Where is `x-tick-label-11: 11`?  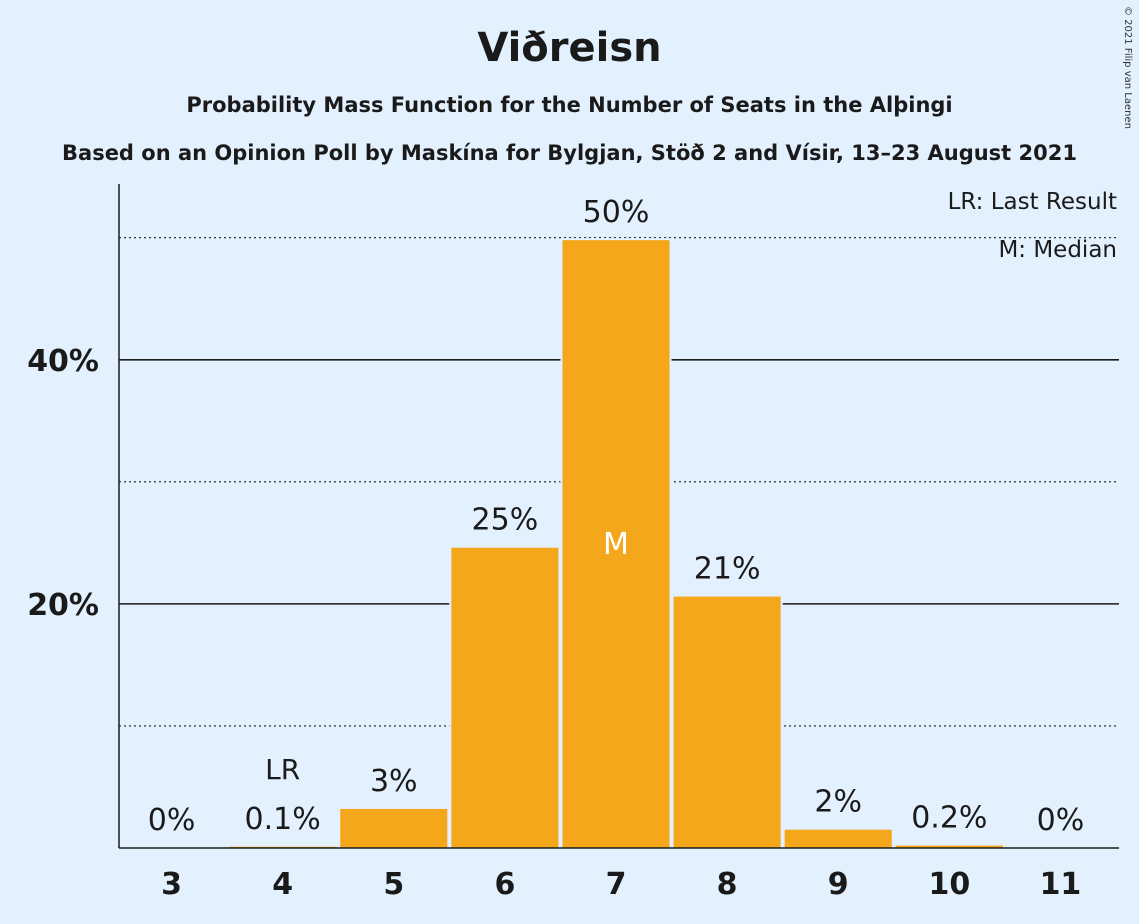 x-tick-label-11: 11 is located at coordinates (1061, 884).